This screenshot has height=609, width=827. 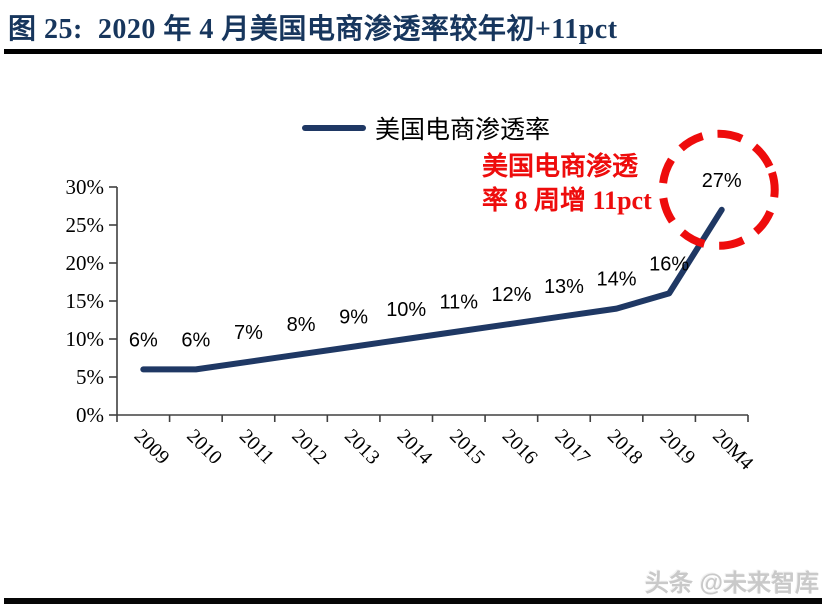 What do you see at coordinates (413, 51) in the screenshot?
I see `title-divider` at bounding box center [413, 51].